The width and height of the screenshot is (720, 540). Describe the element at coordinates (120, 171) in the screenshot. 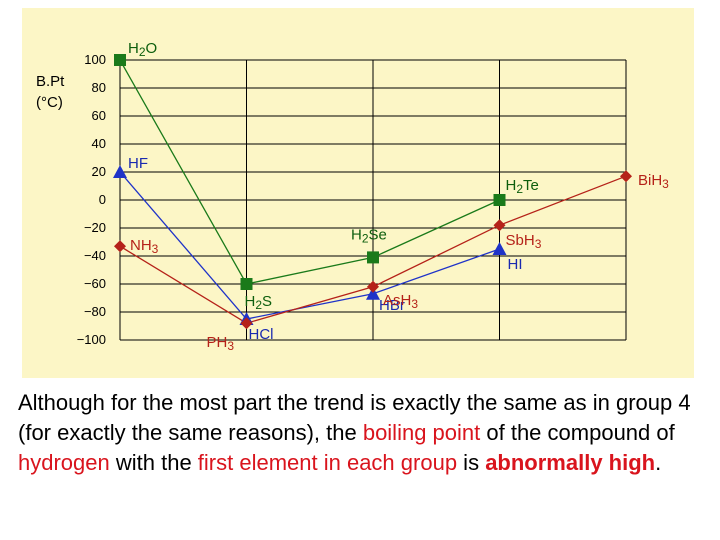

I see `data-point-HF` at that location.